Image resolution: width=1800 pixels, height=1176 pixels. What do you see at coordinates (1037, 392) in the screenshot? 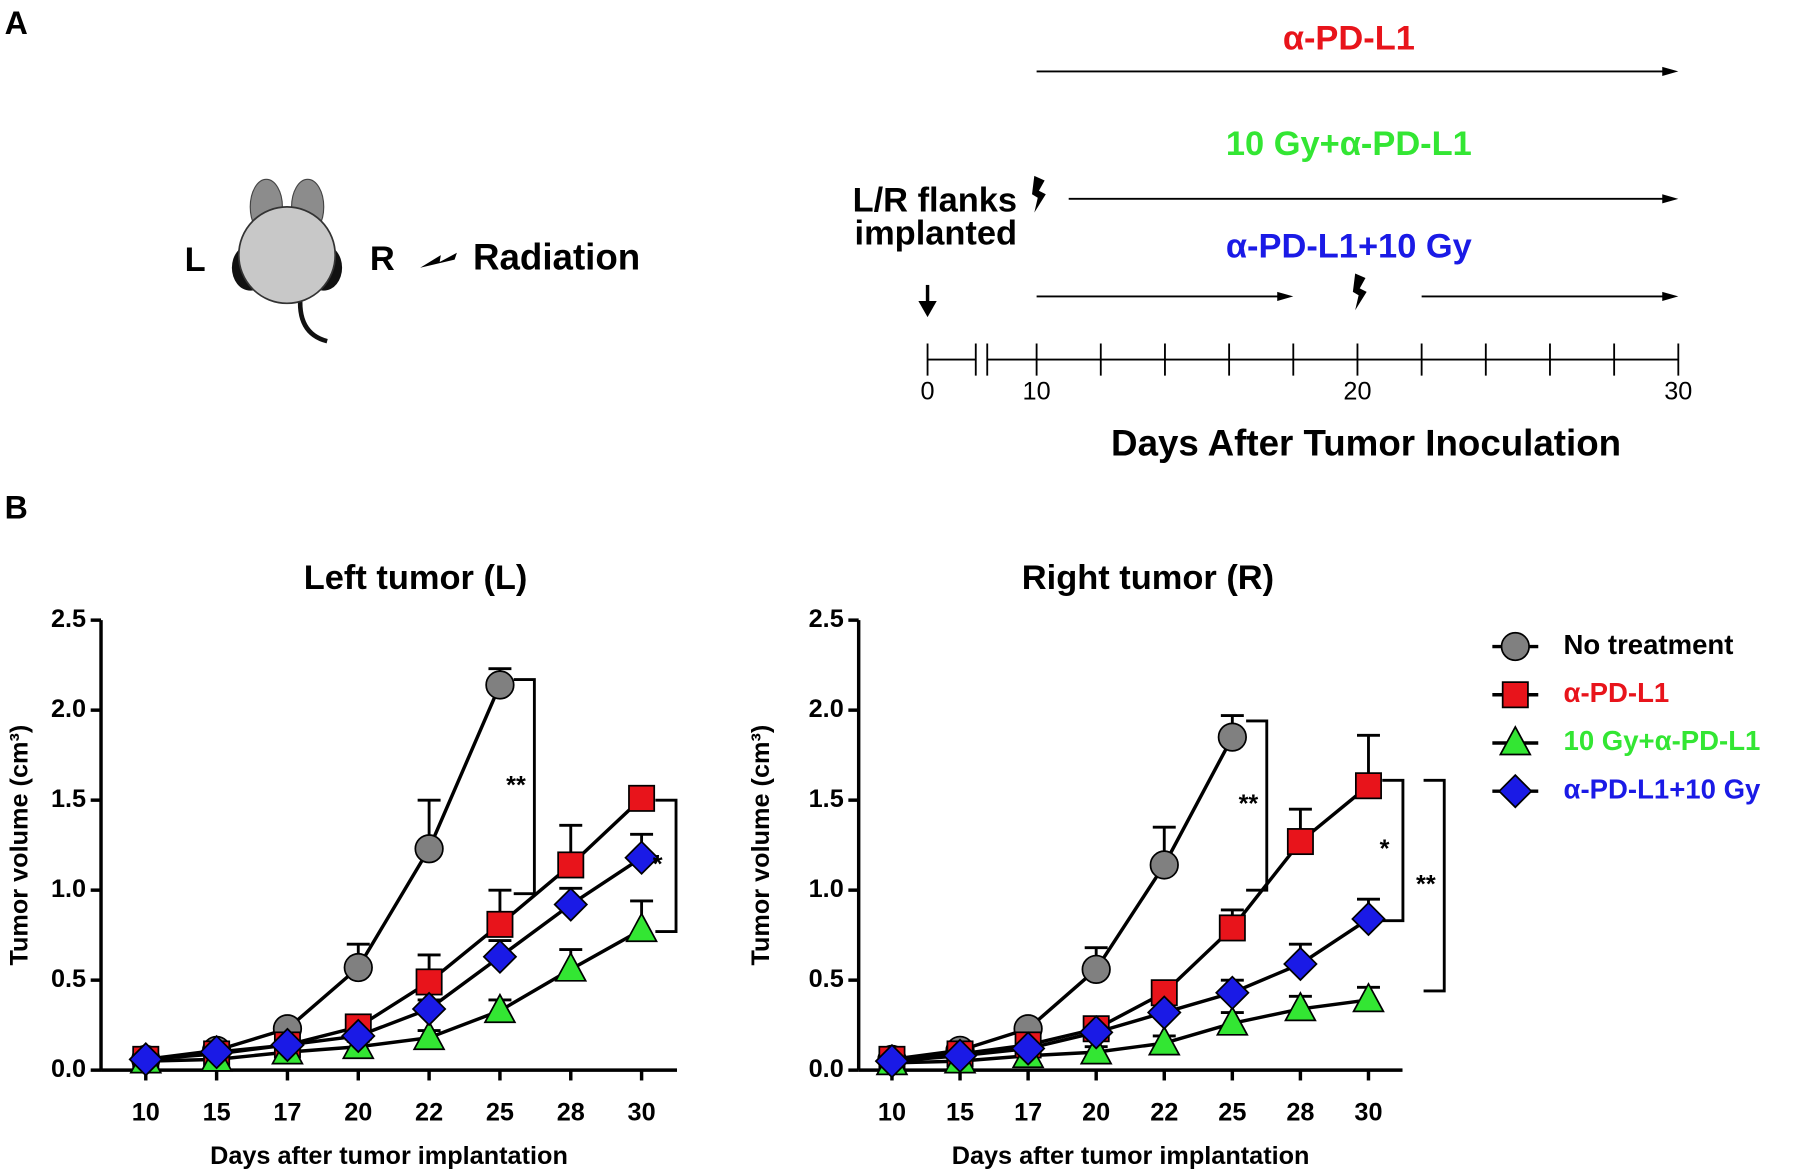
I see `timeline-tick-label: 10` at bounding box center [1037, 392].